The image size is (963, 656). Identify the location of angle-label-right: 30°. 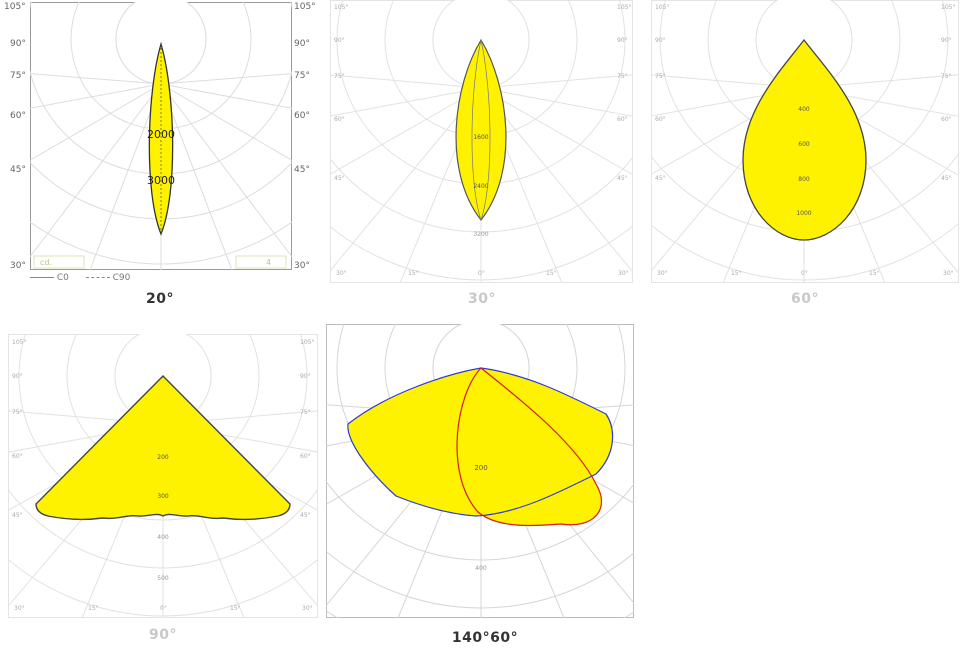
(302, 266).